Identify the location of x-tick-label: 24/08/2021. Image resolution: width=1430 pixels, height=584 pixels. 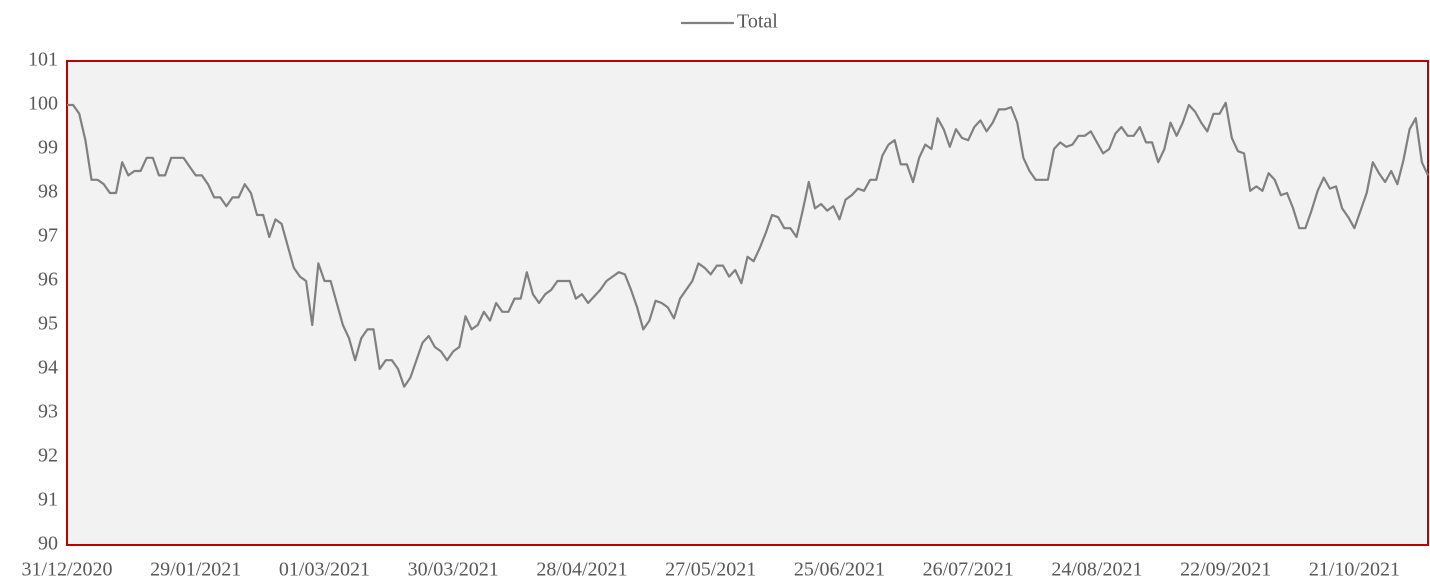
(1096, 570).